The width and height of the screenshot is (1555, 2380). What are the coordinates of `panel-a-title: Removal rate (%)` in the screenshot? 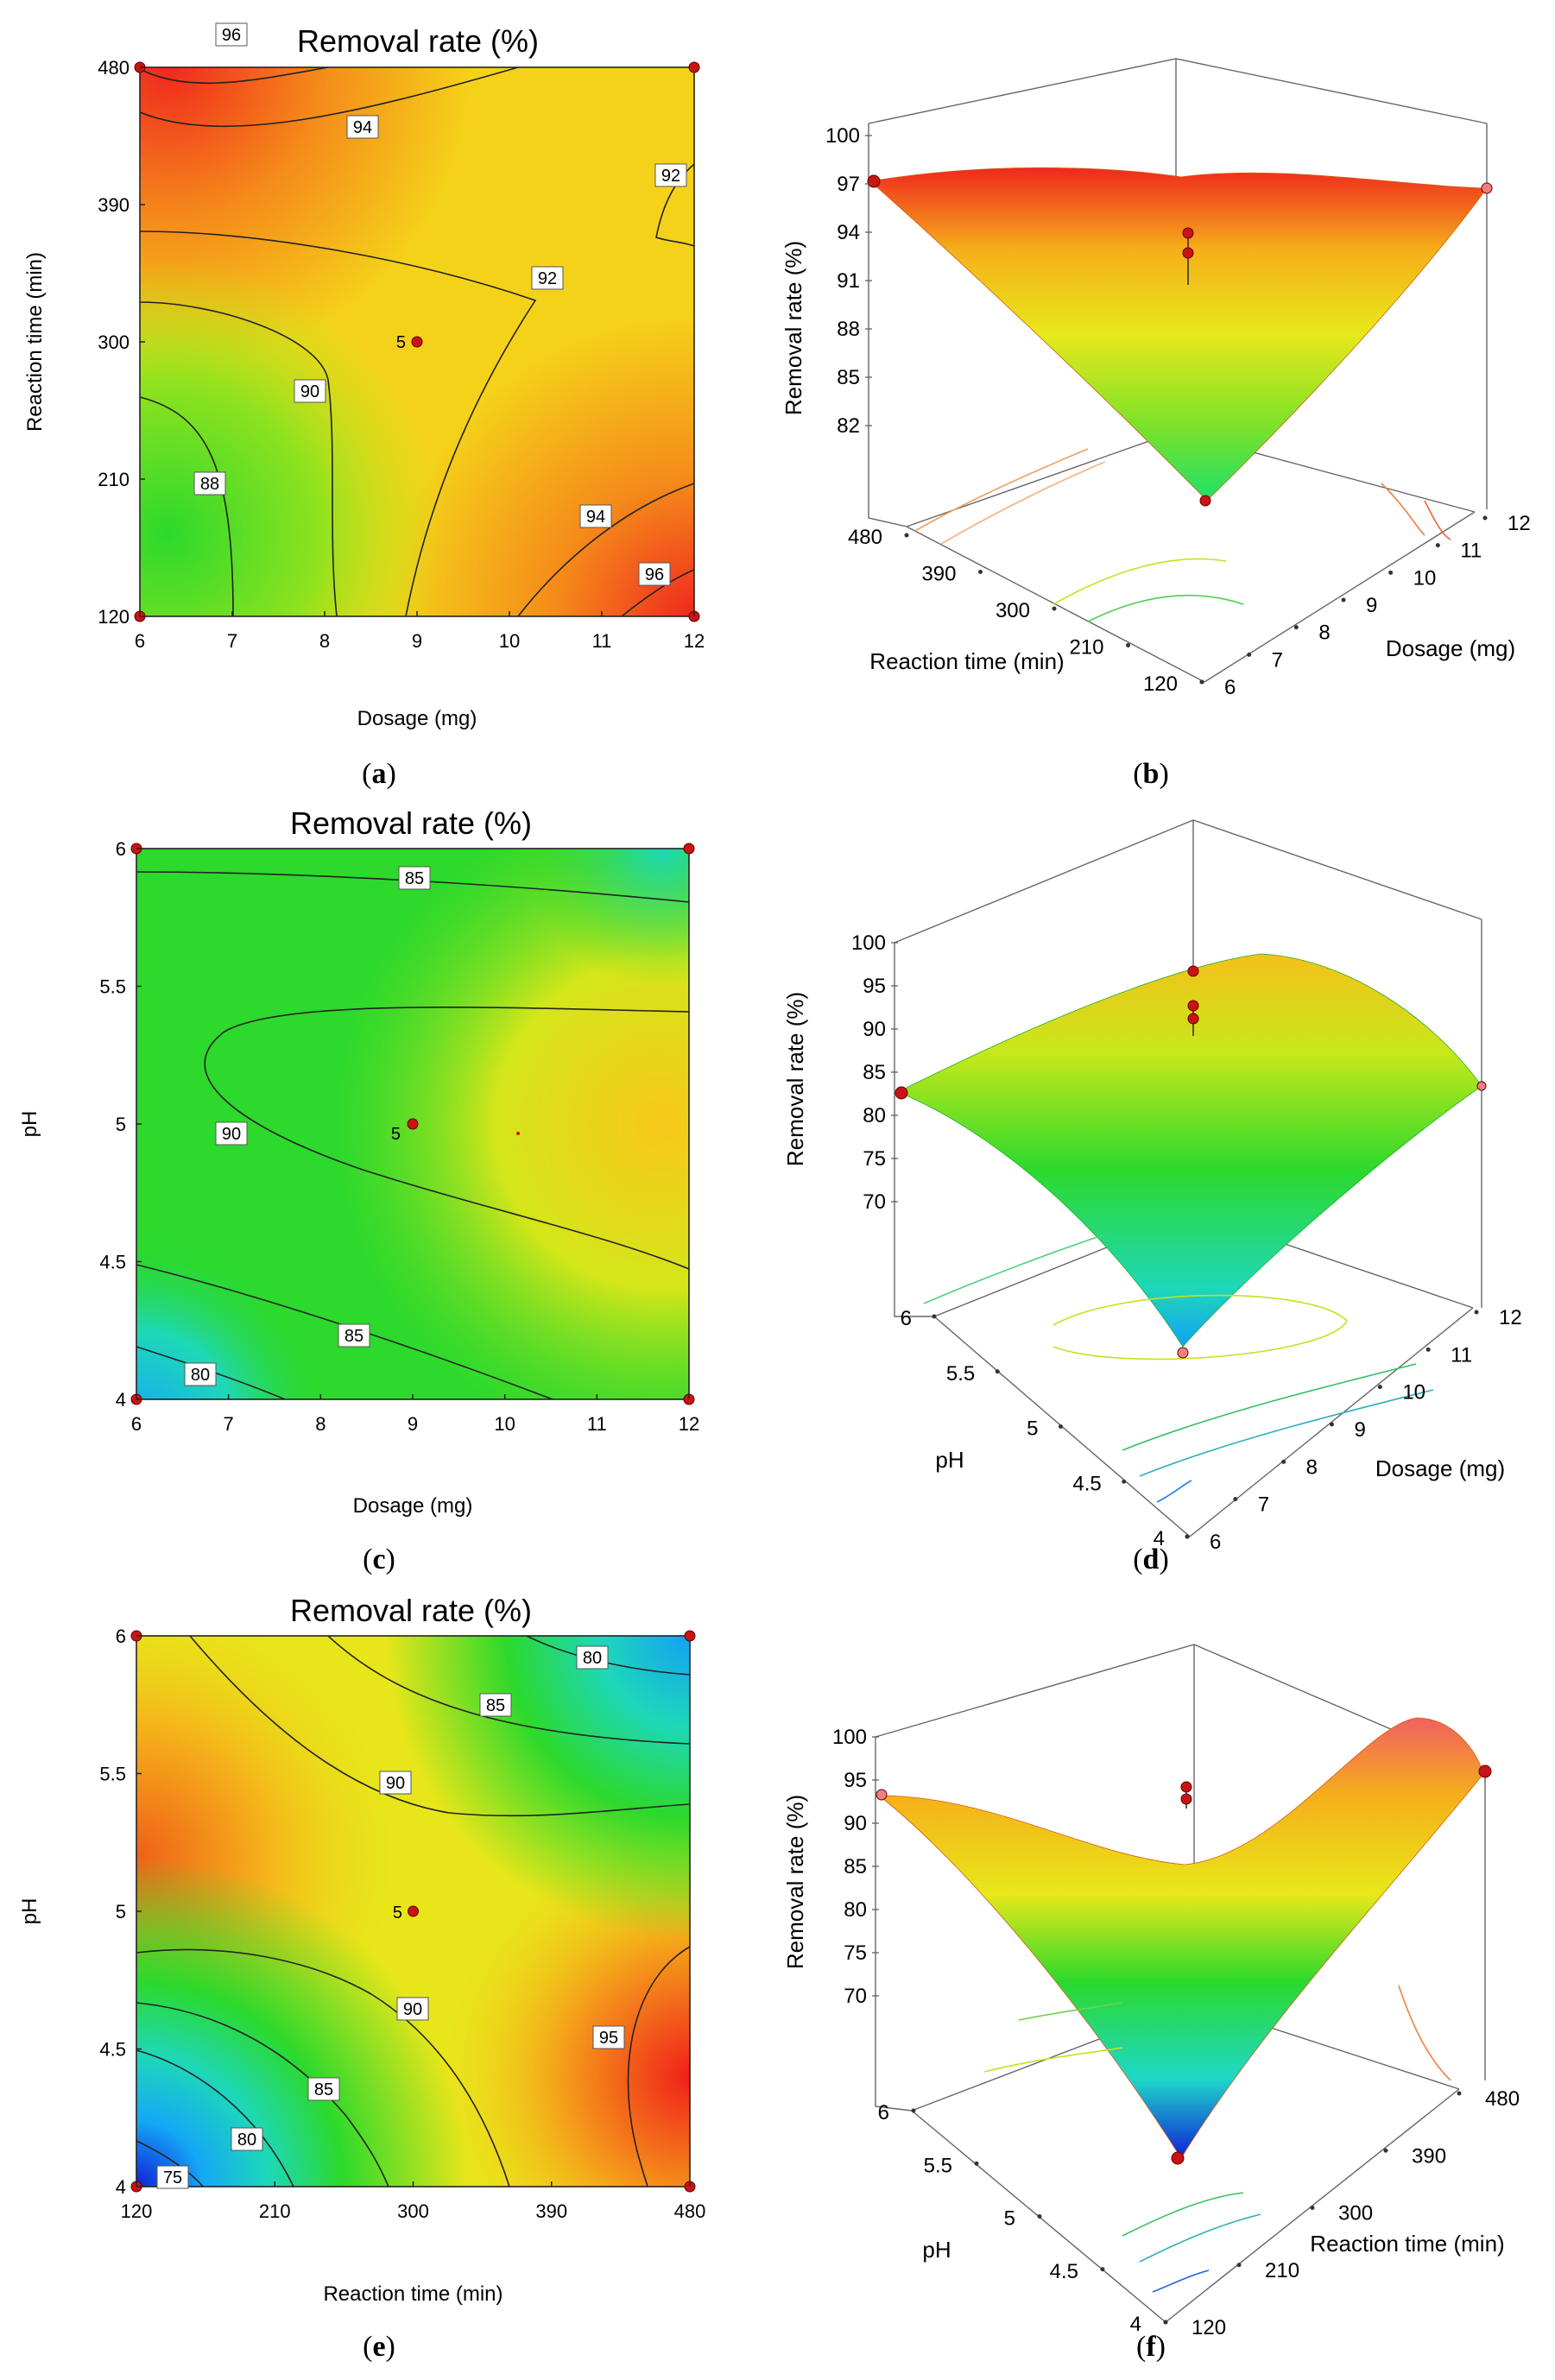 It's located at (418, 41).